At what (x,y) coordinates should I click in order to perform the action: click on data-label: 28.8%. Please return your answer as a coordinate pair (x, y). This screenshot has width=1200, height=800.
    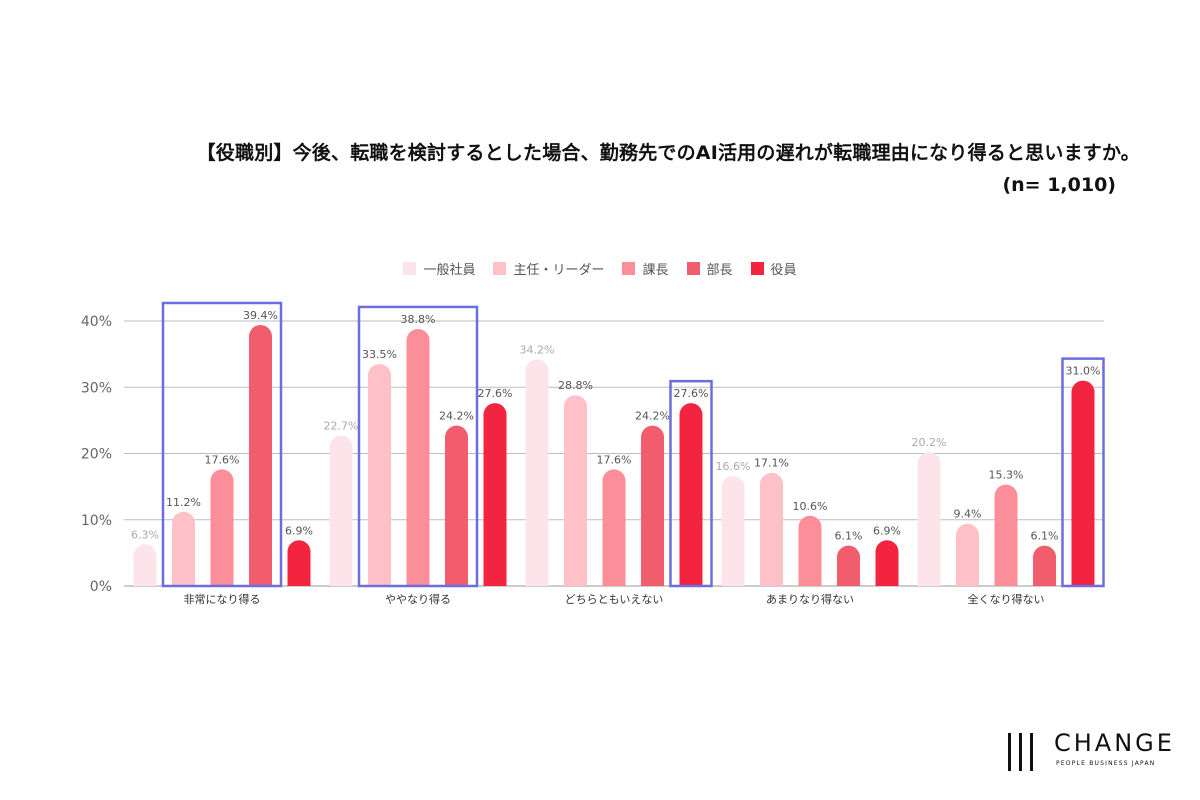
    Looking at the image, I should click on (575, 385).